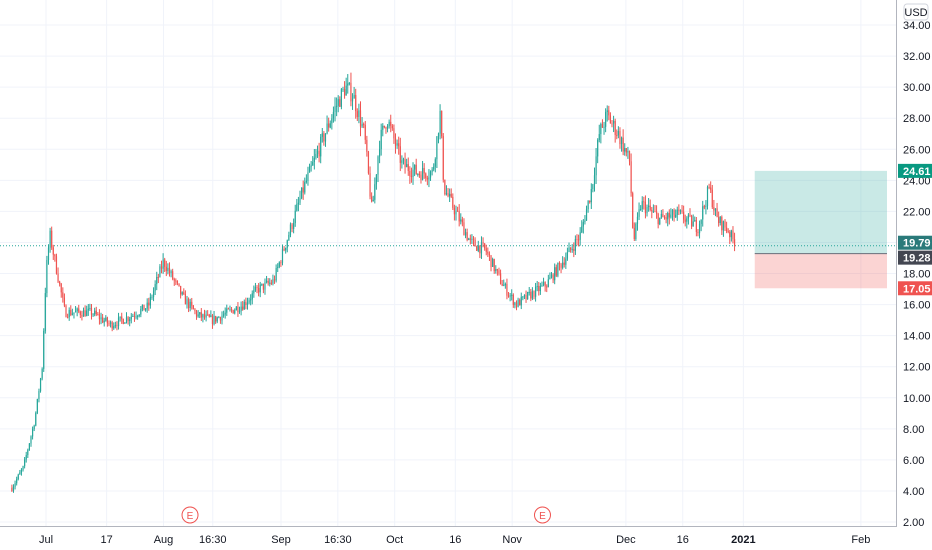 The height and width of the screenshot is (550, 932). Describe the element at coordinates (917, 244) in the screenshot. I see `price-badge-label: 19.79` at that location.